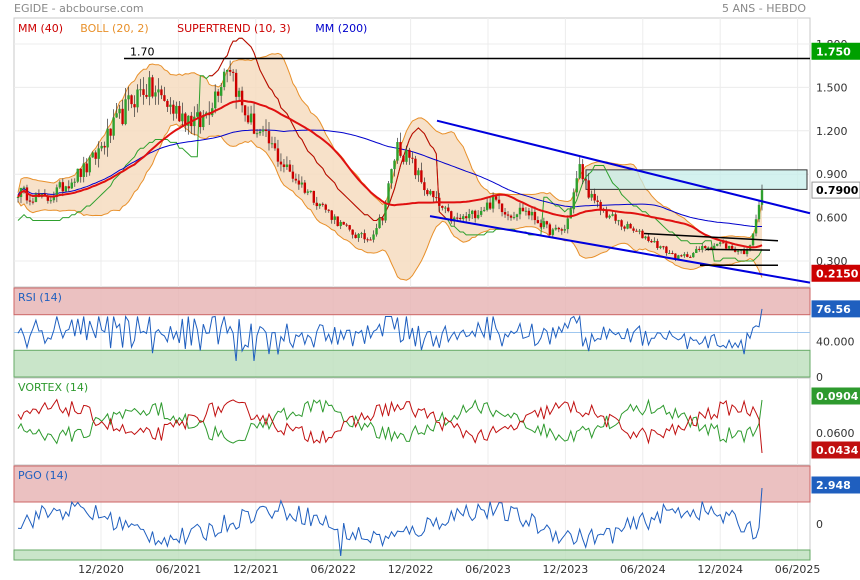  Describe the element at coordinates (835, 450) in the screenshot. I see `vortex-badge-minus-bg` at that location.